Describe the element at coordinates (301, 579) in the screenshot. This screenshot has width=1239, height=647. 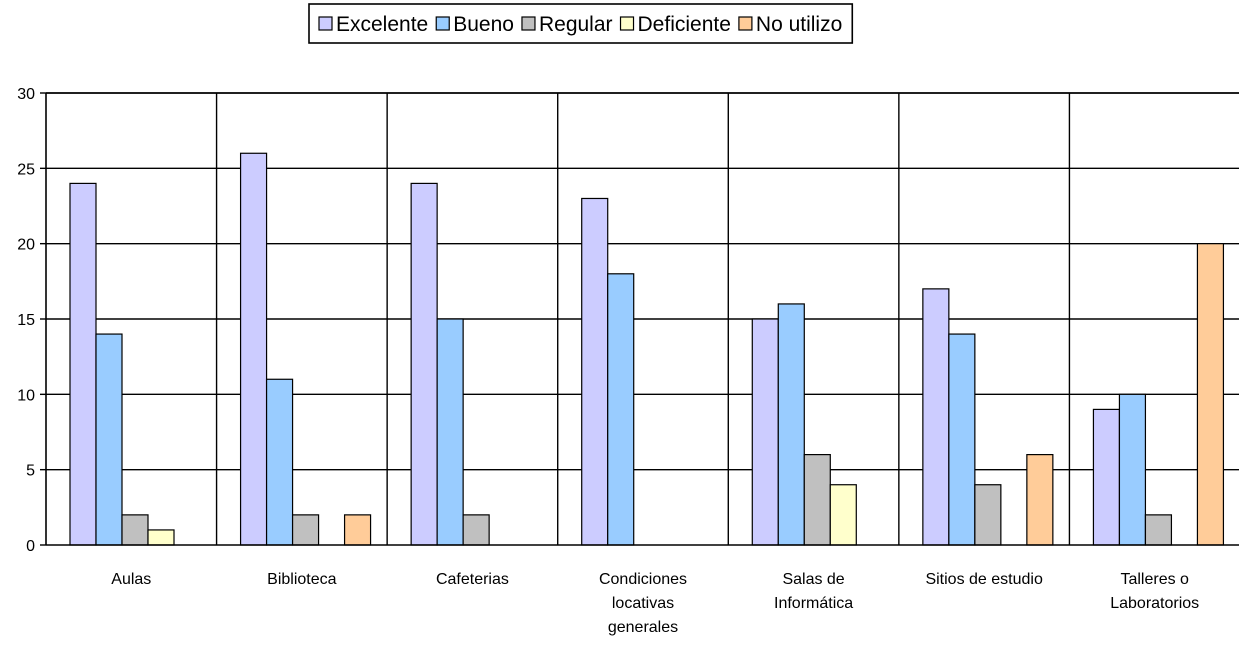
I see `x-category-label: Biblioteca` at that location.